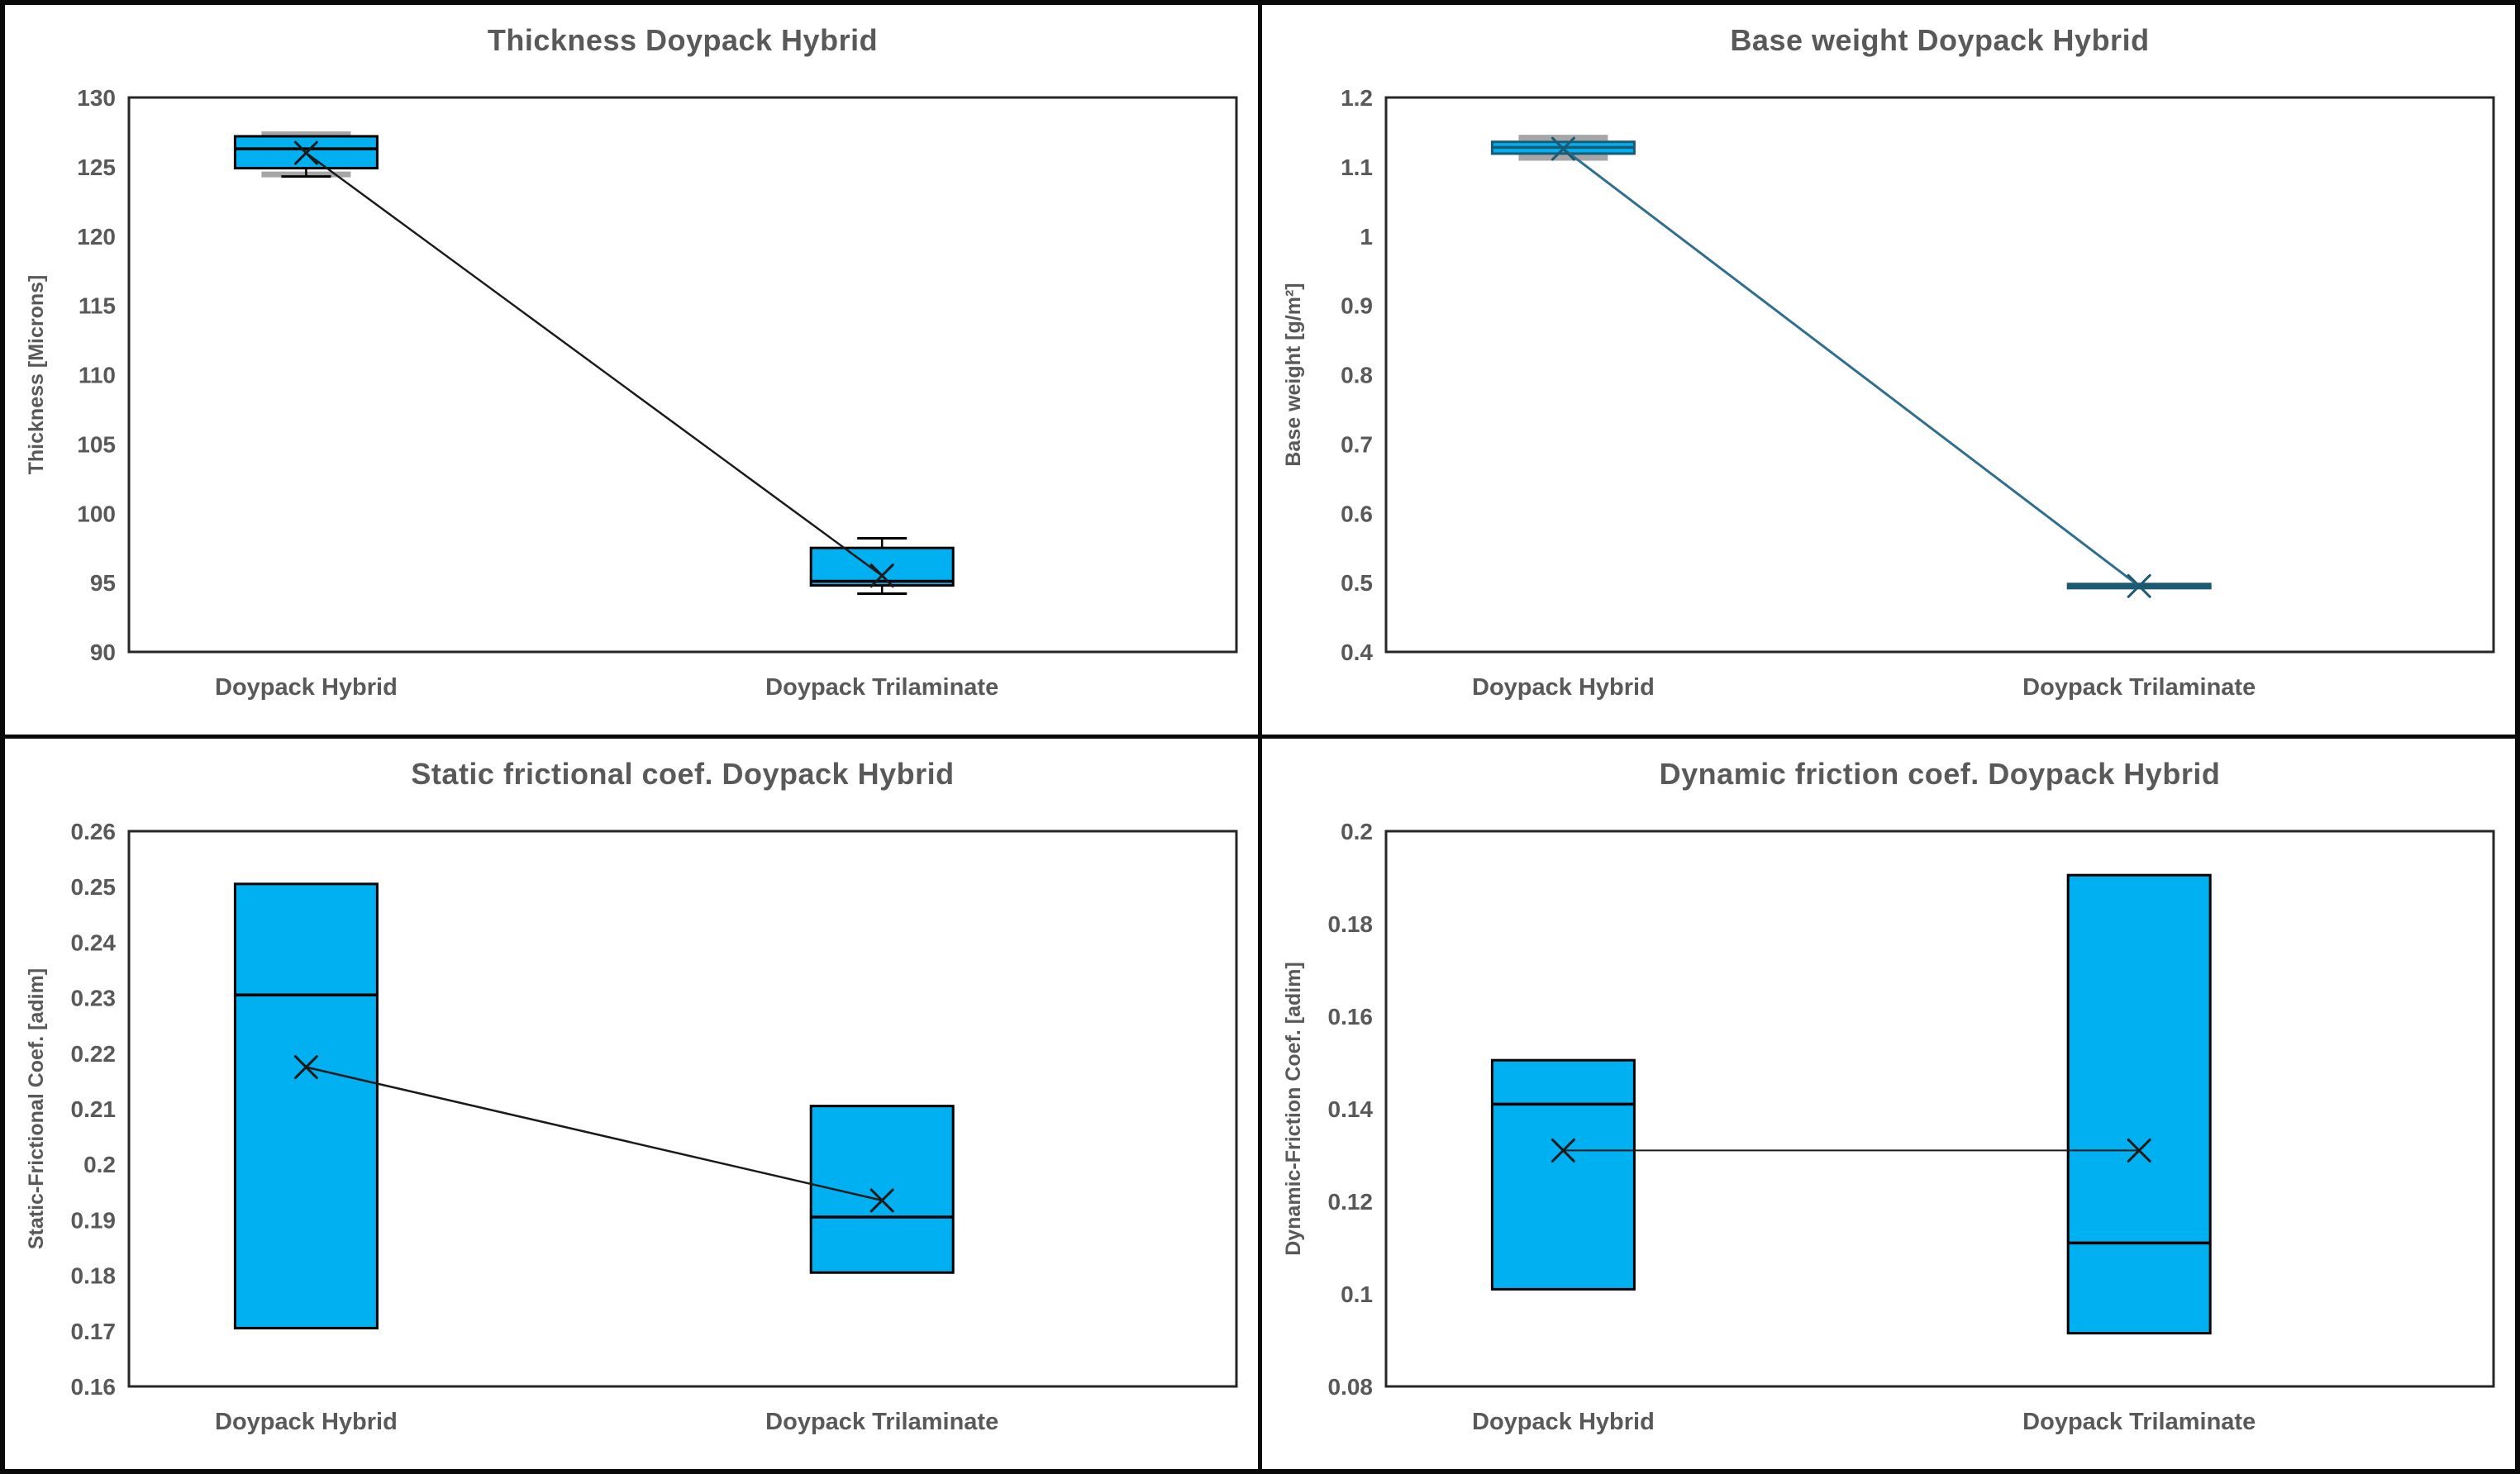 The width and height of the screenshot is (2520, 1474). Describe the element at coordinates (1351, 1109) in the screenshot. I see `y-tick-label: 0.14` at that location.